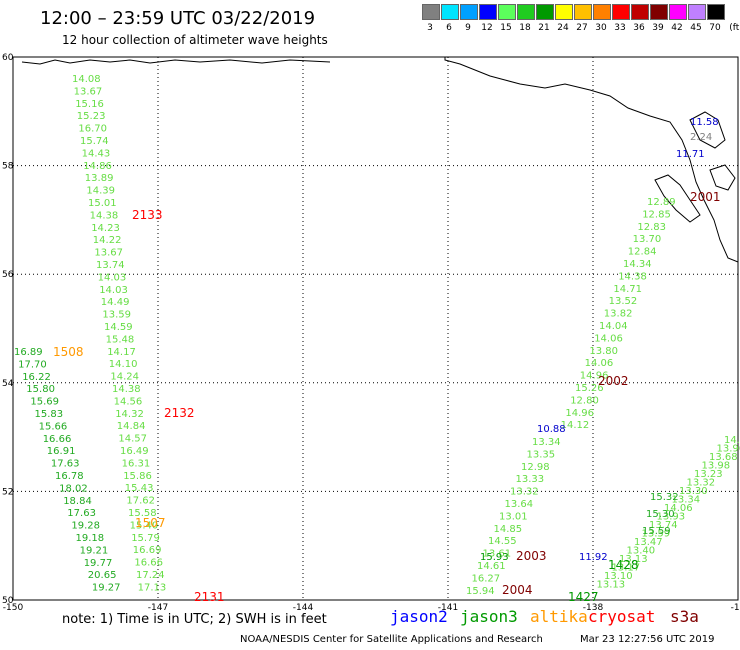 The width and height of the screenshot is (740, 650). Describe the element at coordinates (8, 384) in the screenshot. I see `latitude-label: 54` at that location.